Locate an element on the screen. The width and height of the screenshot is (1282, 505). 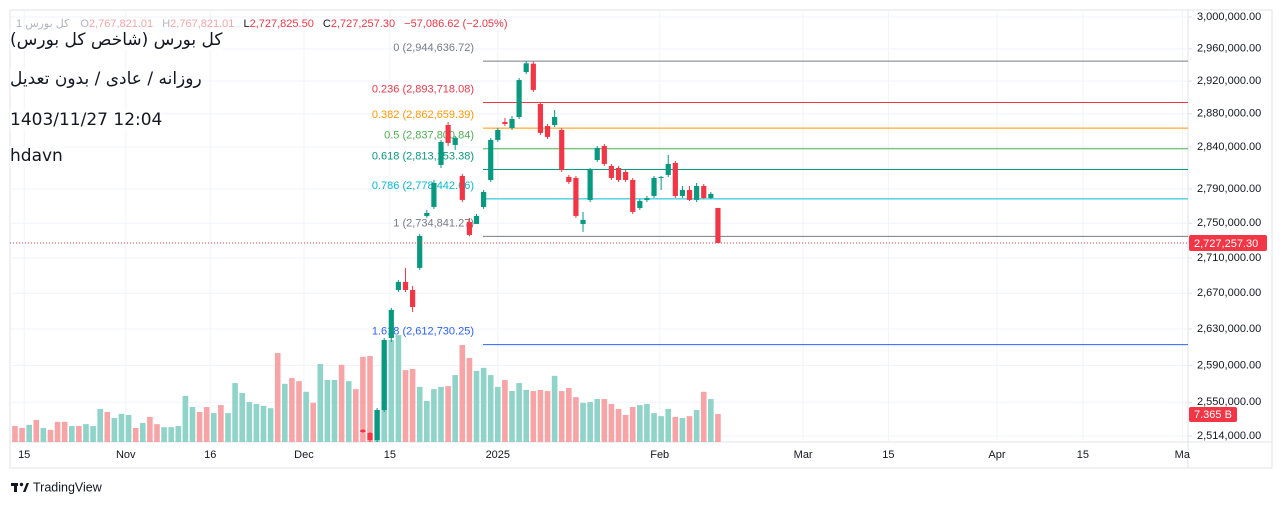
ohlc-key: O is located at coordinates (84, 24).